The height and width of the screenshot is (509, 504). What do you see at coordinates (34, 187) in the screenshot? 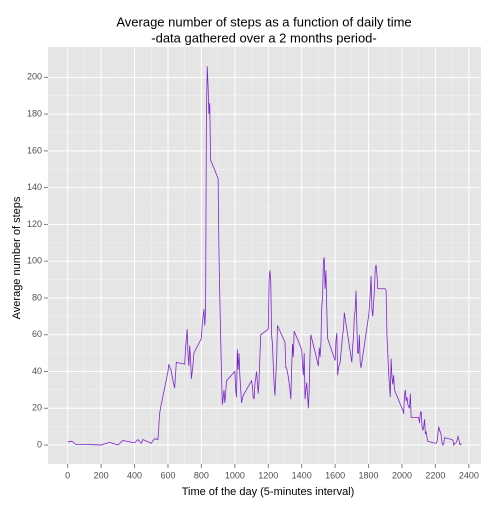
I see `y-tick-label: 140` at bounding box center [34, 187].